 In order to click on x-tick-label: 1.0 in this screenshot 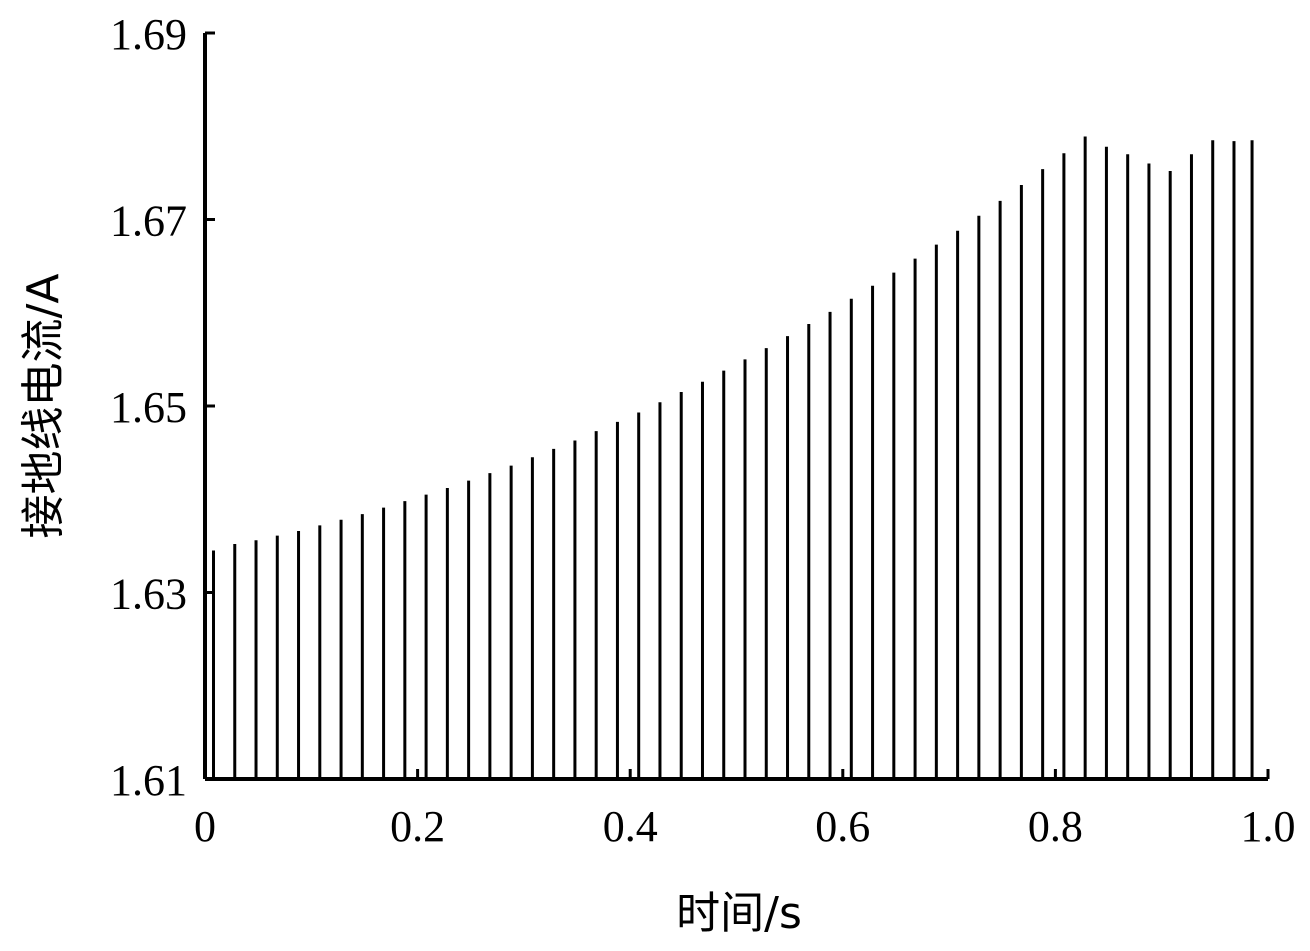, I will do `click(1268, 826)`.